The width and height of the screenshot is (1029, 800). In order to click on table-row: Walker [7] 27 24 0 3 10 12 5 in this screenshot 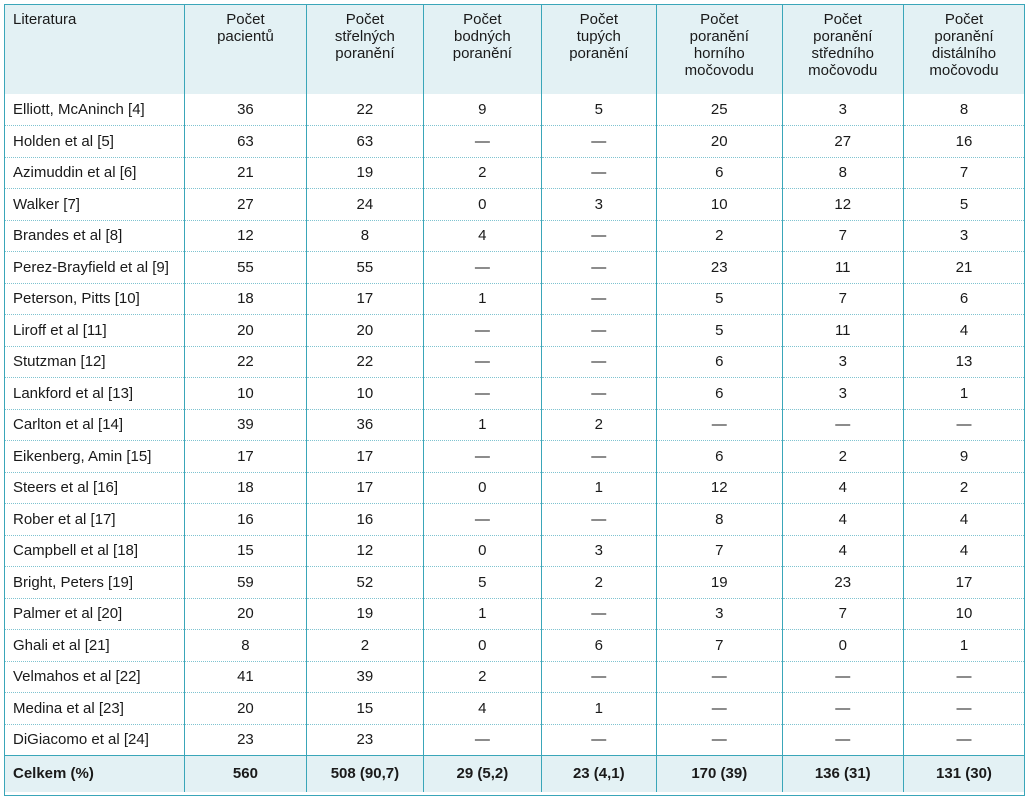, I will do `click(514, 204)`.